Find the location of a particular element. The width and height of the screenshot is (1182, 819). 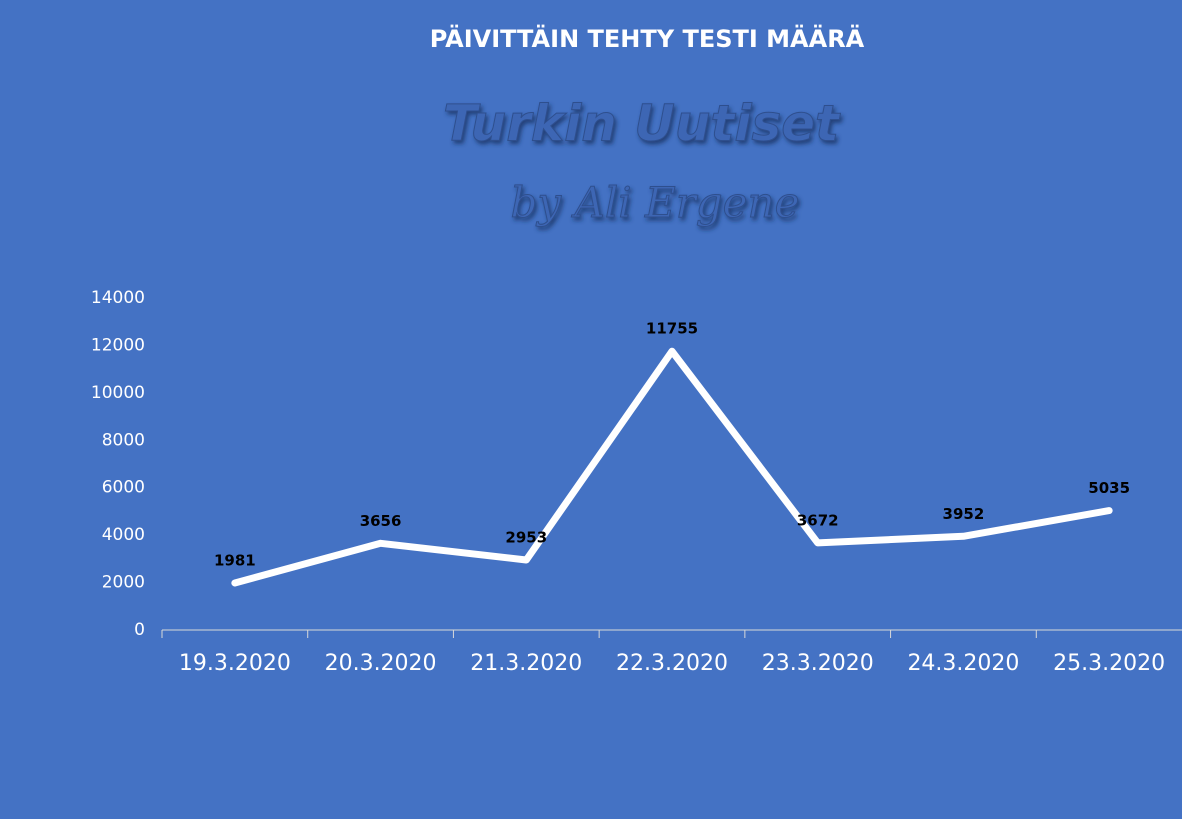

data-label: 5035 is located at coordinates (1109, 488).